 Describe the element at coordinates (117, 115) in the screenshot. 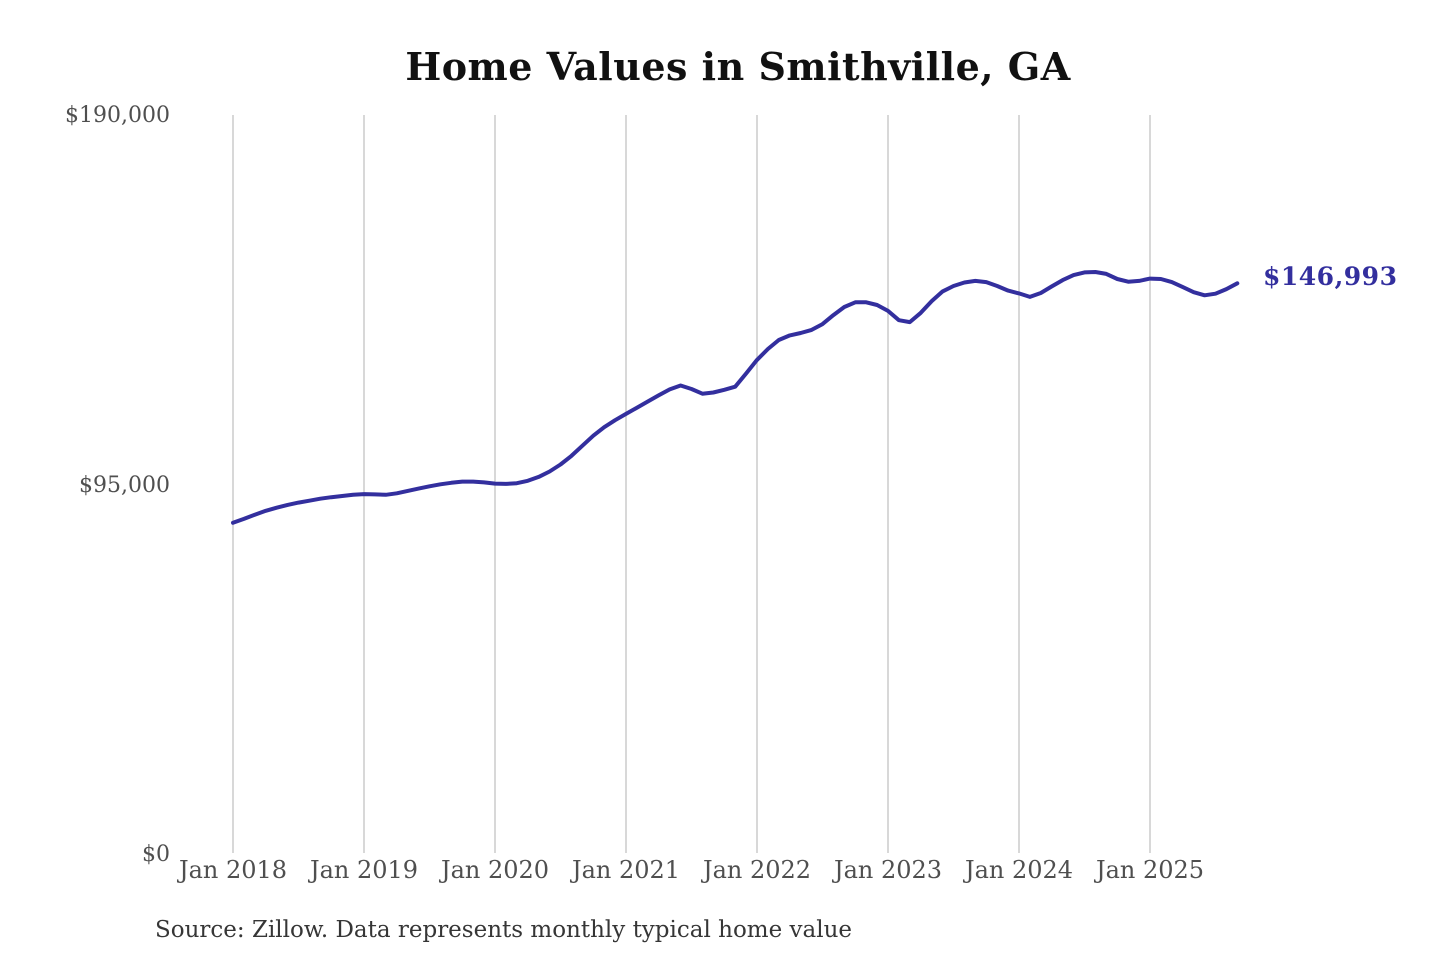

I see `y-tick-190000: $190,000` at that location.